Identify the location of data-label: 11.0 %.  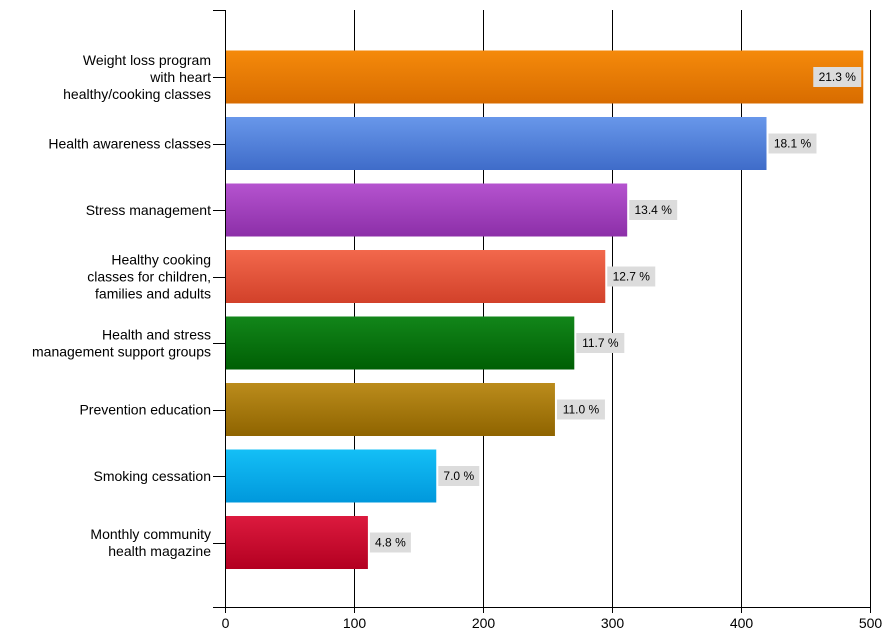
(581, 410).